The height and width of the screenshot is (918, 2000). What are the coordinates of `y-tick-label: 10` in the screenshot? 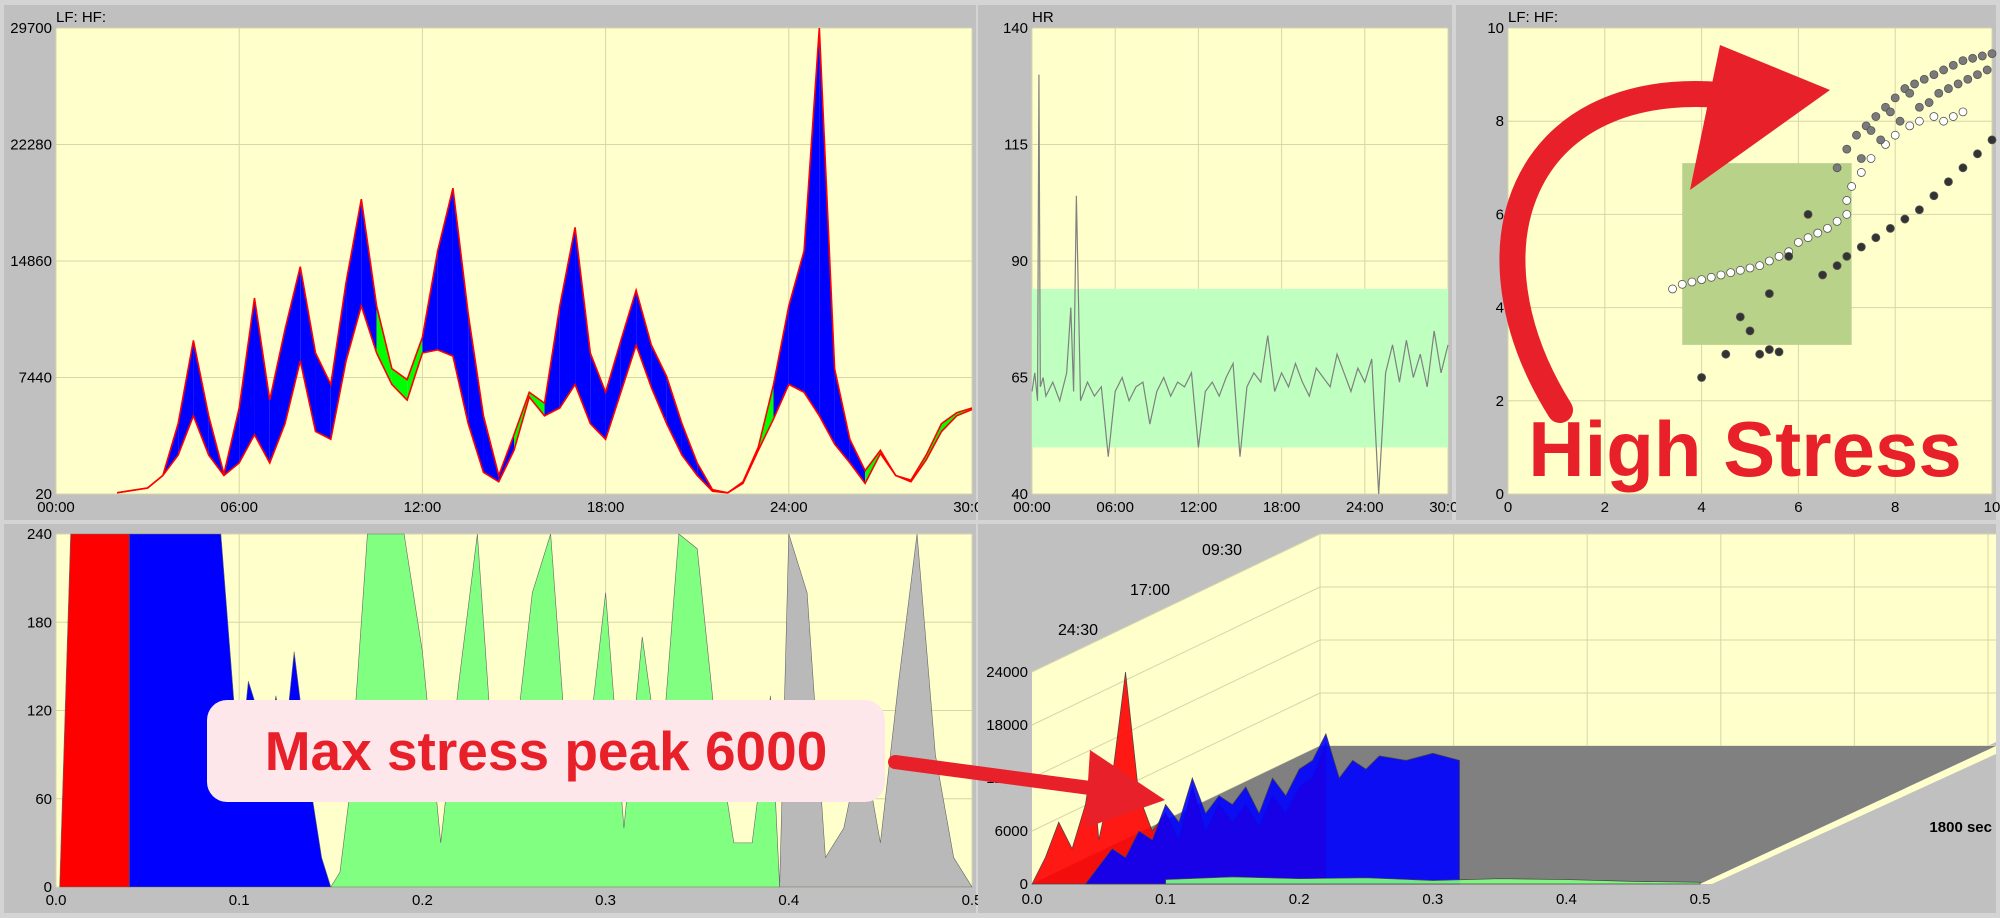 It's located at (1495, 28).